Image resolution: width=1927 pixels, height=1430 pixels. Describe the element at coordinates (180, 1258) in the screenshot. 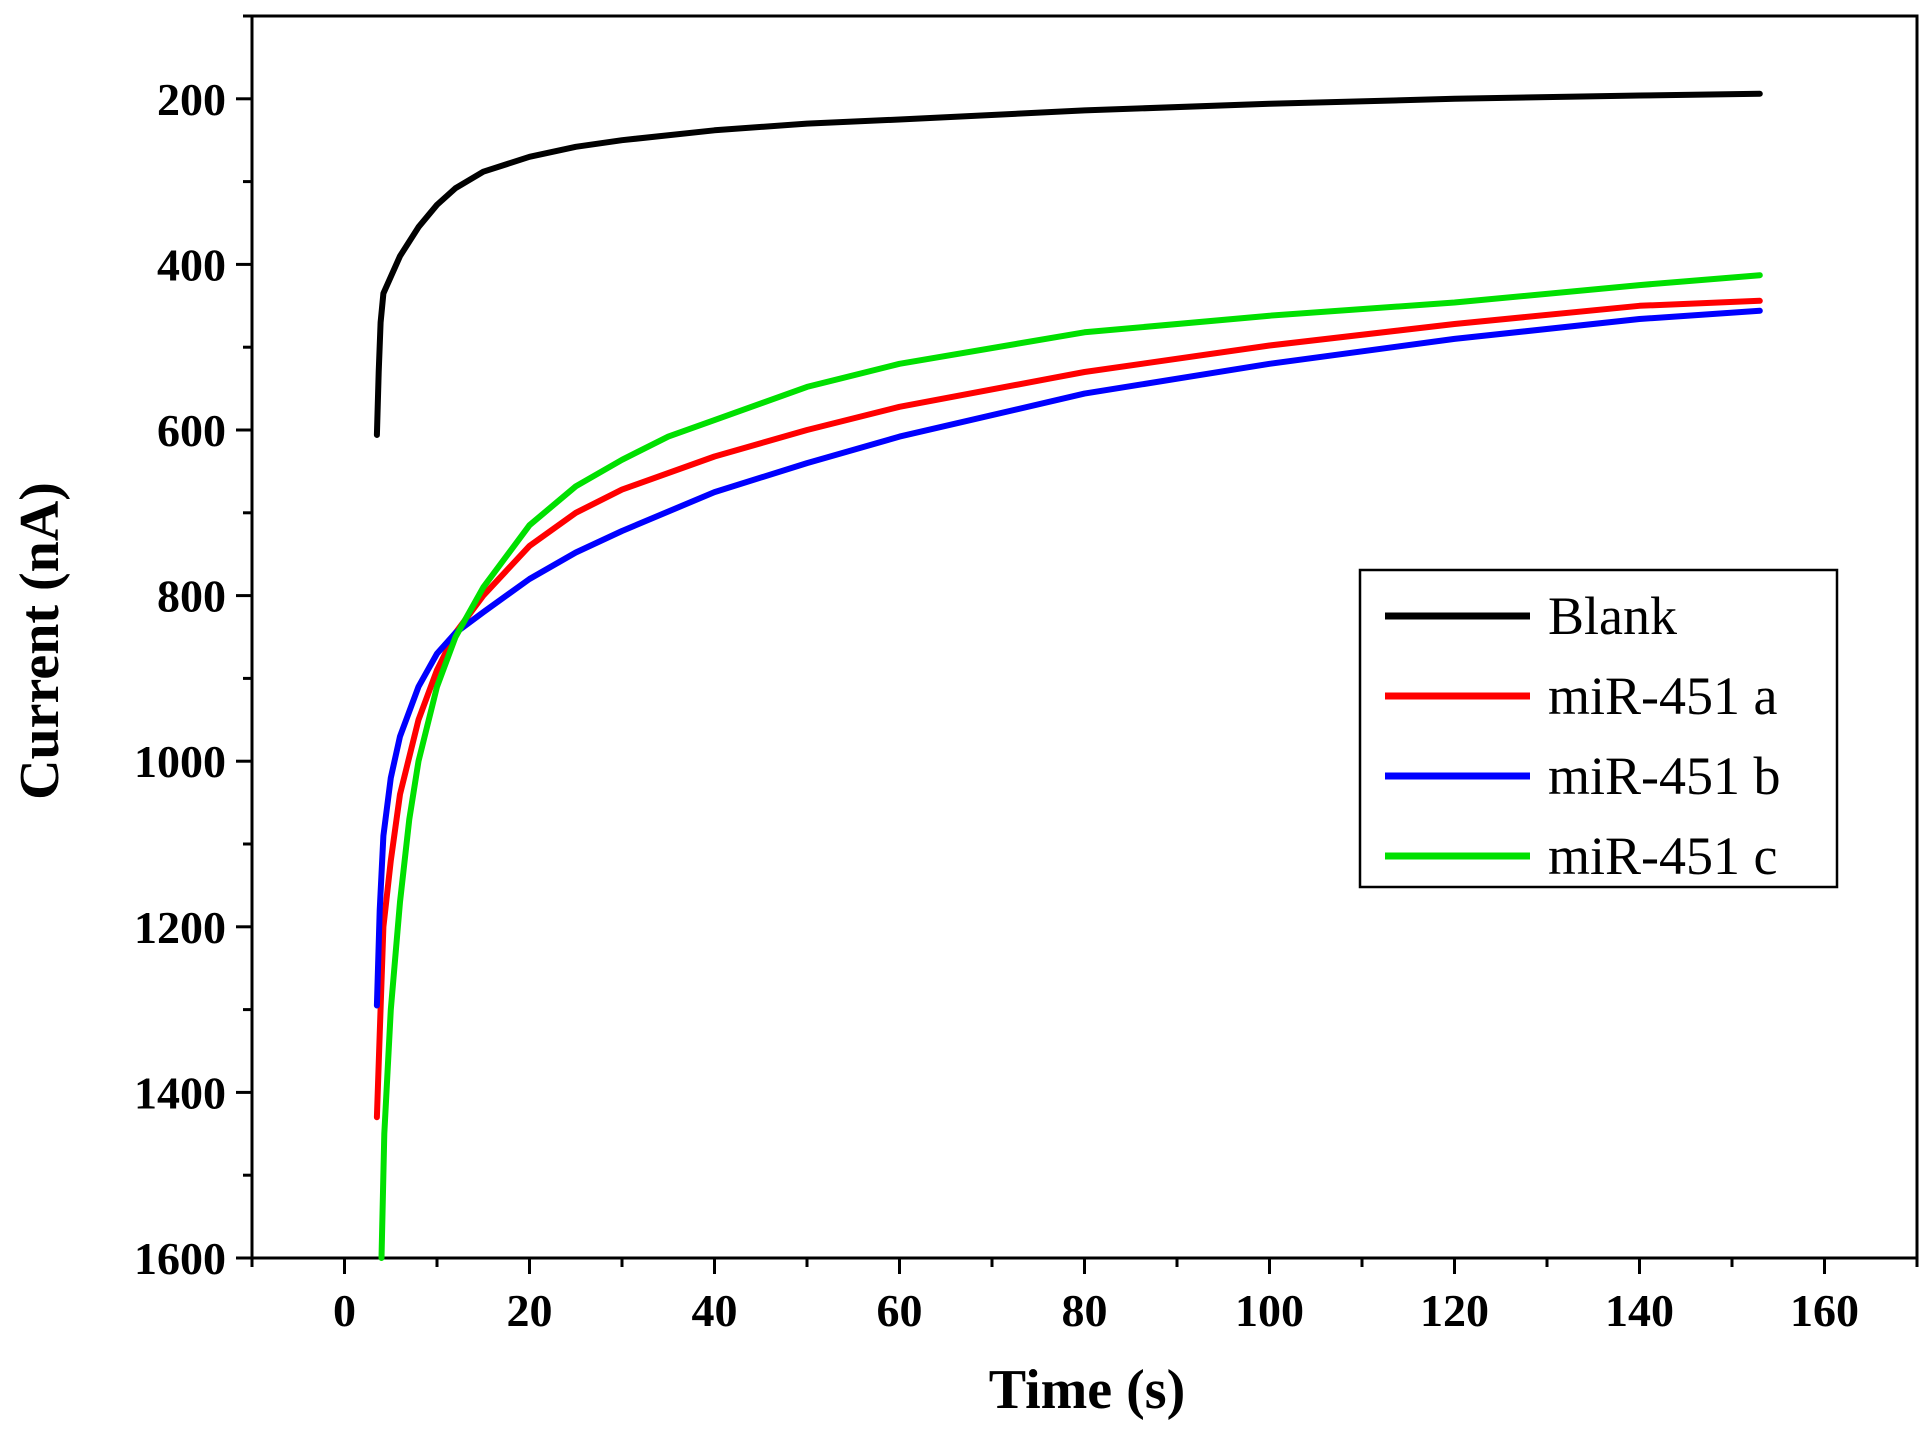

I see `y-tick-label: 1600` at that location.